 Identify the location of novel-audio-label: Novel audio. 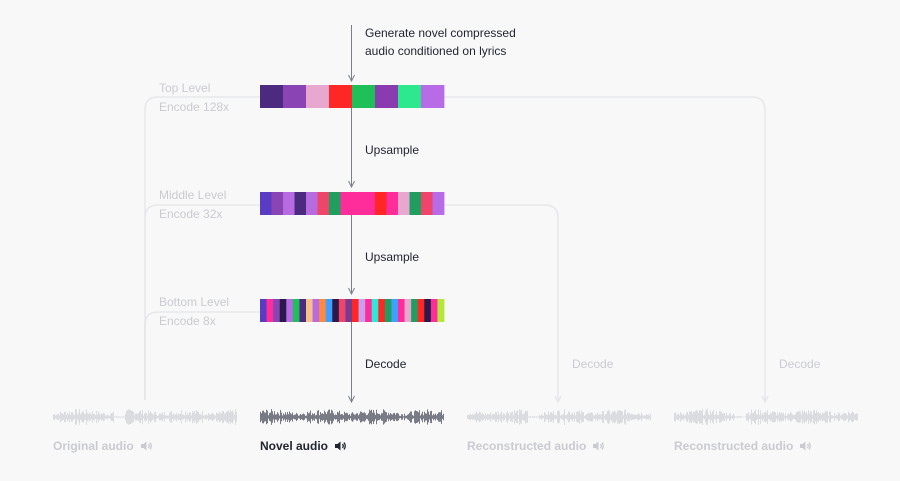
(294, 446).